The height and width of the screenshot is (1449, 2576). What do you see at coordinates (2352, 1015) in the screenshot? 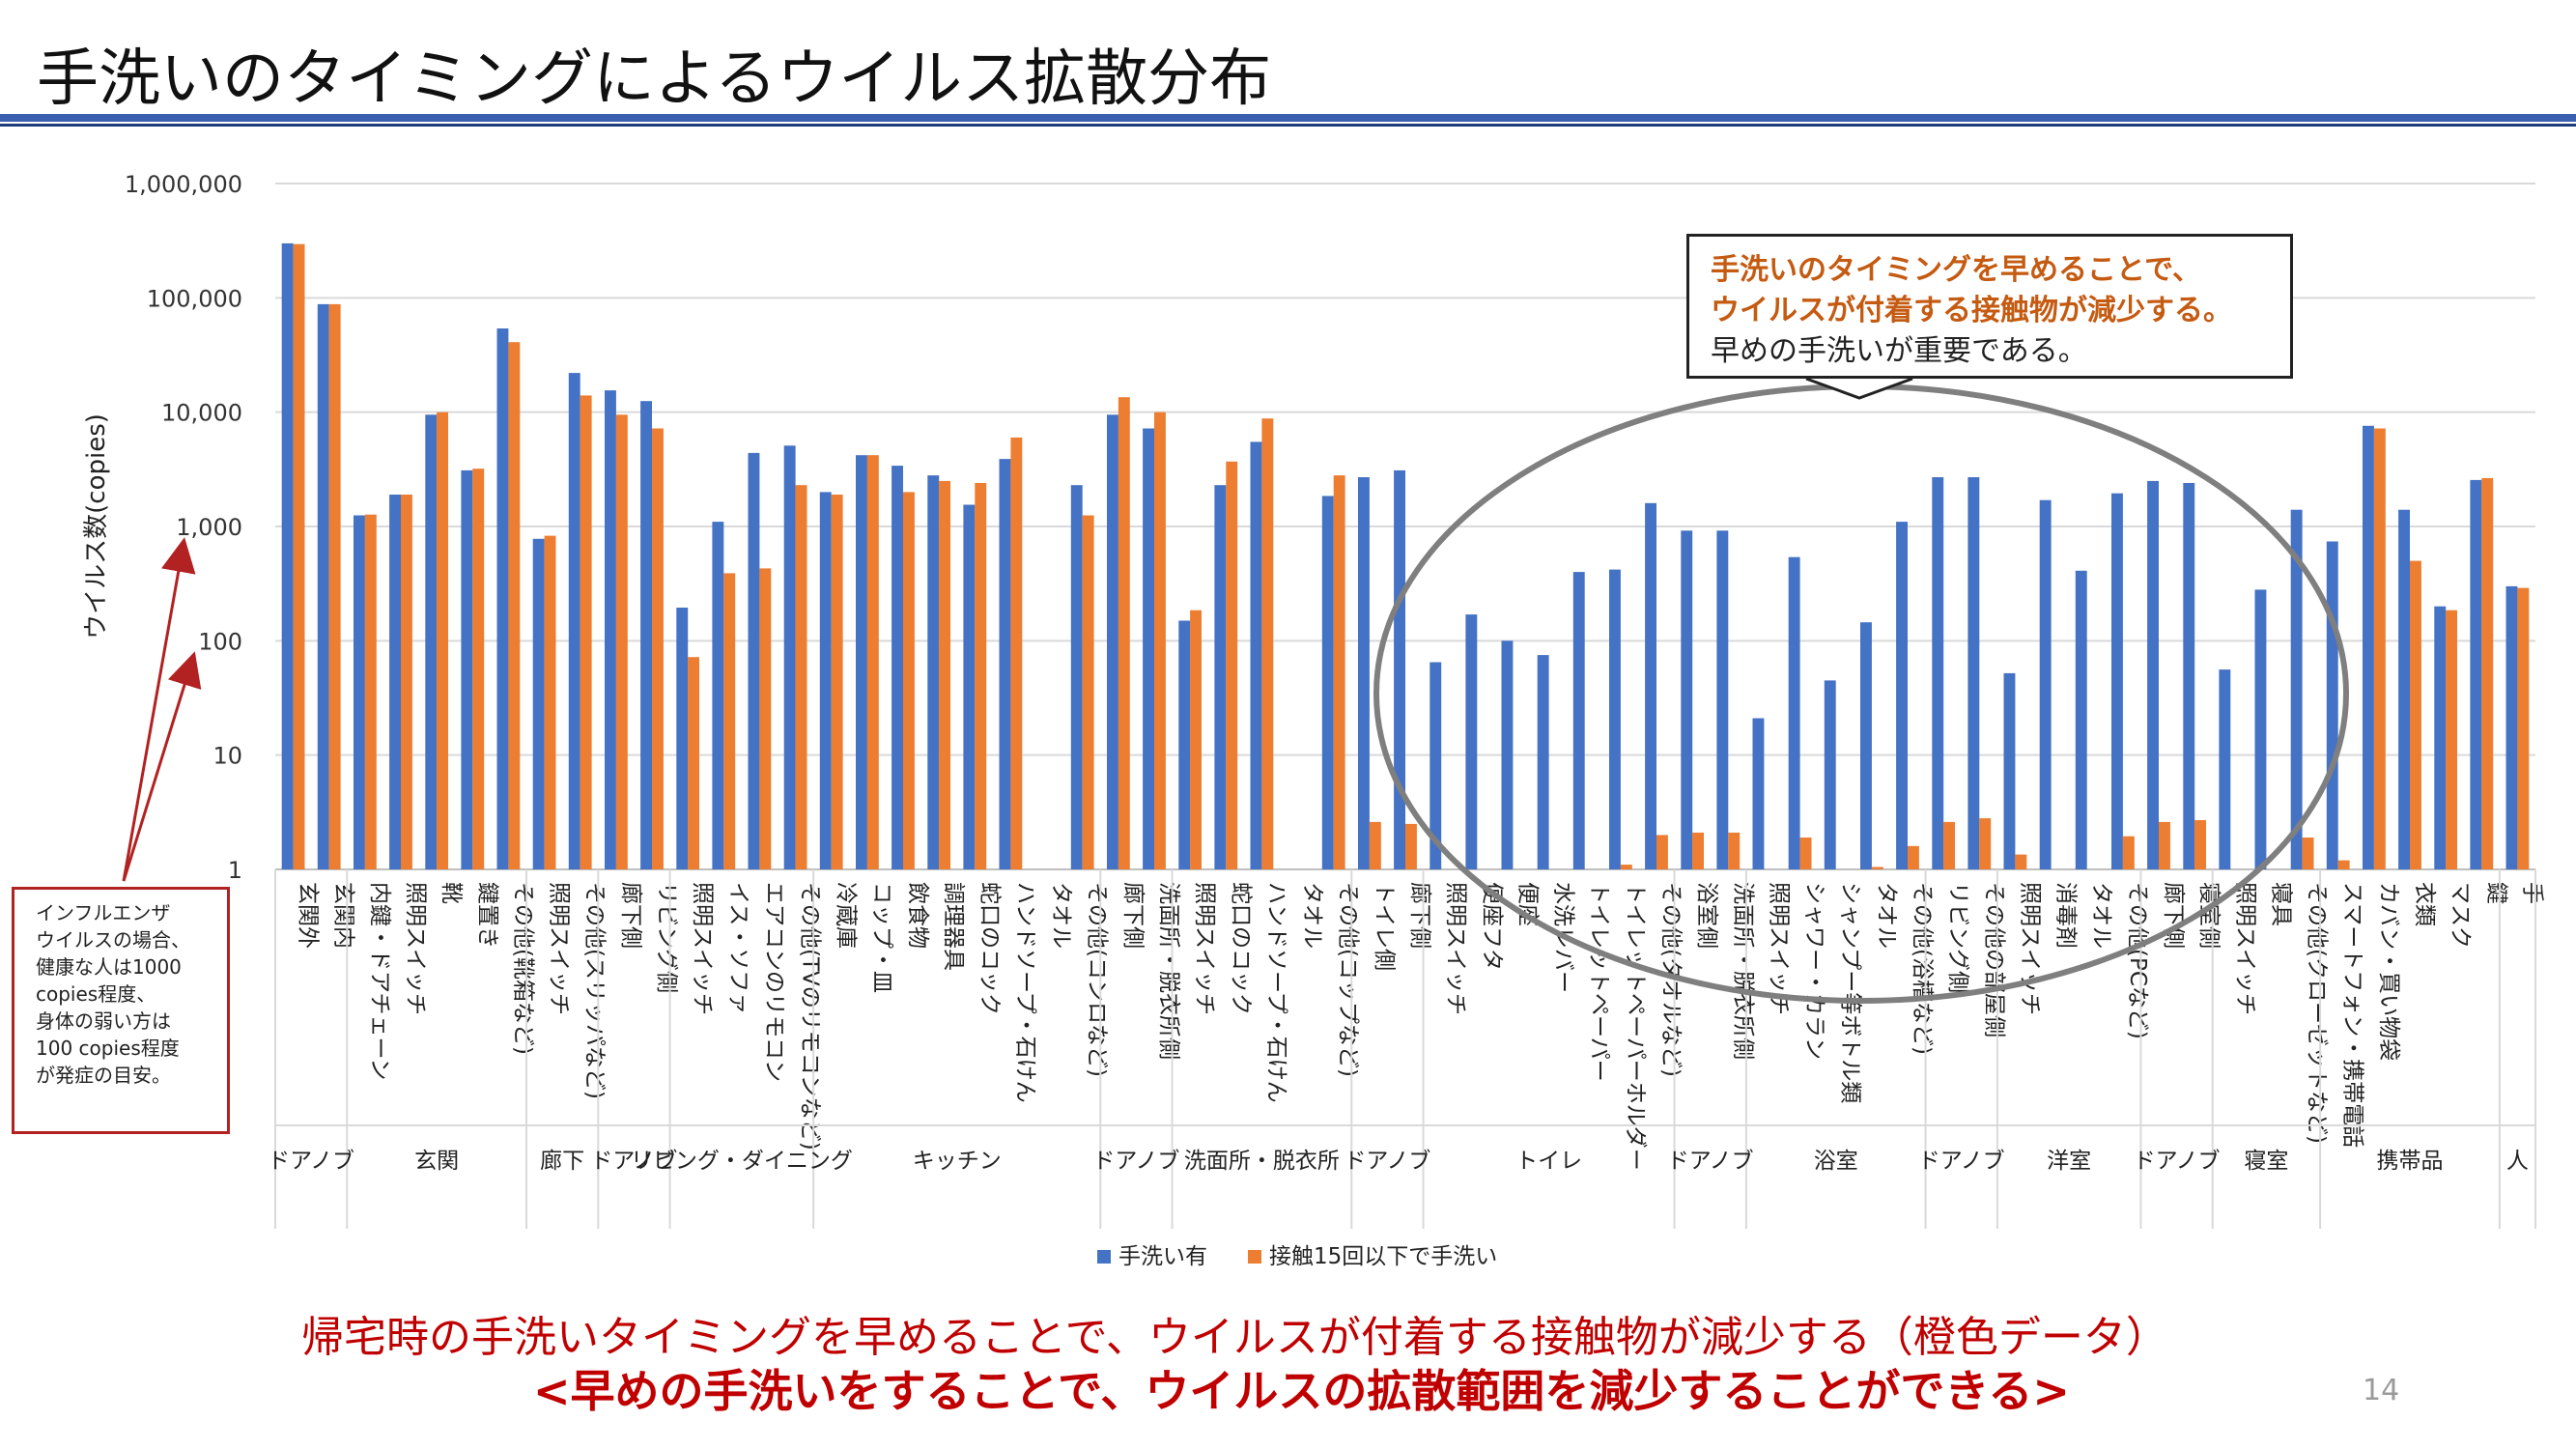
I see `category-label: スマートフォン・携帯電話` at bounding box center [2352, 1015].